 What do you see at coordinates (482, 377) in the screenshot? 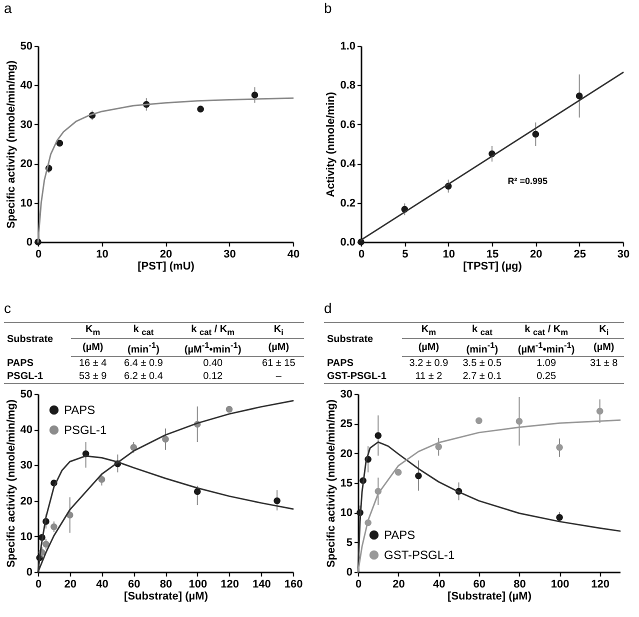
I see `text: 2.7 ± 0.1` at bounding box center [482, 377].